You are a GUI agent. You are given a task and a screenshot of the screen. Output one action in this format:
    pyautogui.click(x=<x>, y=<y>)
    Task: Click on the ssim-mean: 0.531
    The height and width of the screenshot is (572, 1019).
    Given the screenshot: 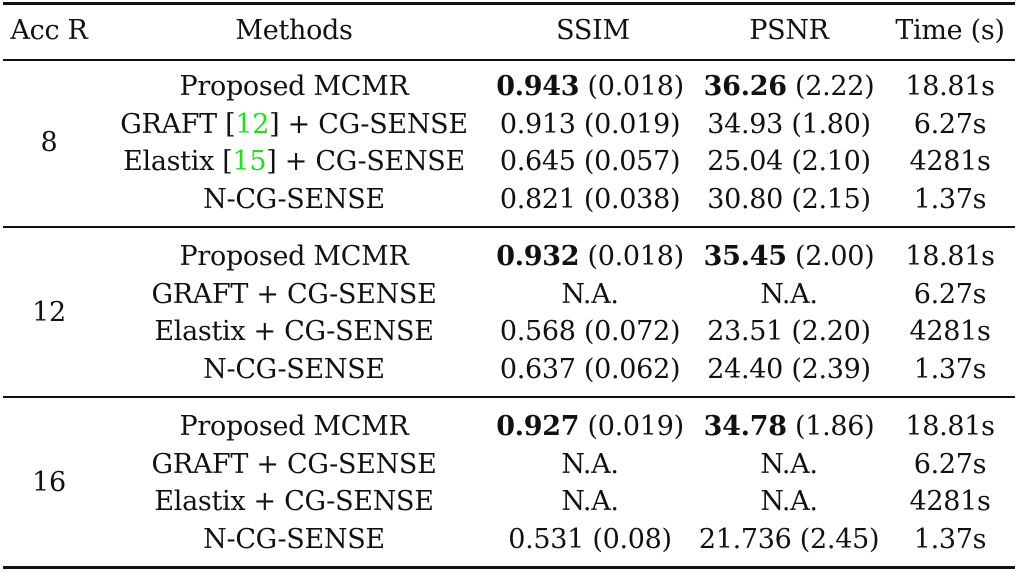 What is the action you would take?
    pyautogui.click(x=546, y=539)
    